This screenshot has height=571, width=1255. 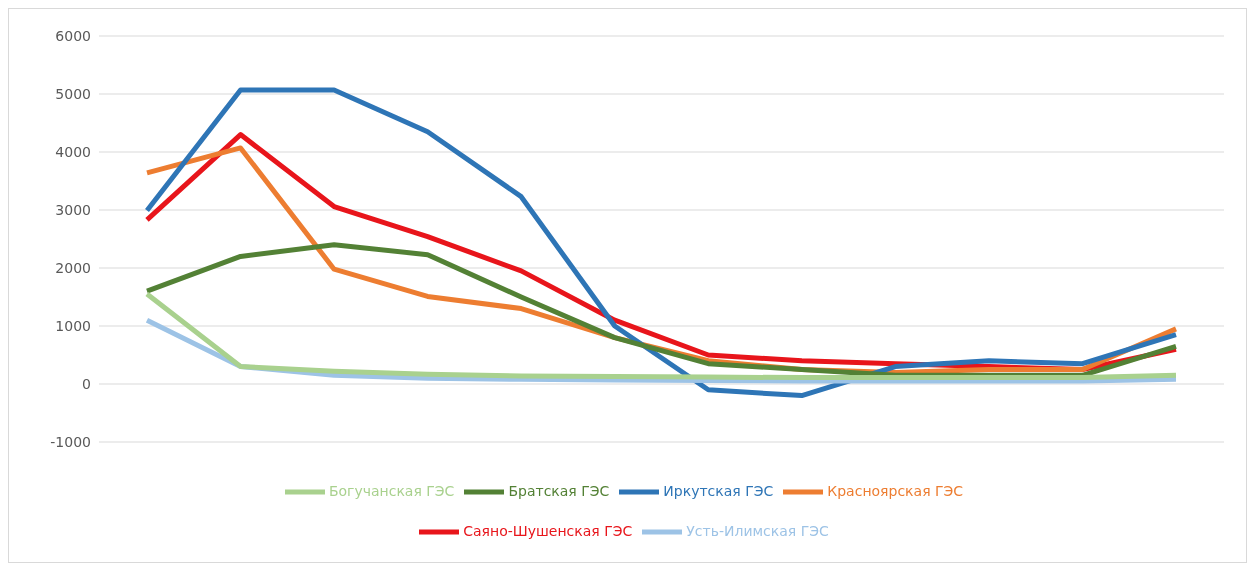 What do you see at coordinates (548, 531) in the screenshot?
I see `legend-label: Саяно-Шушенская ГЭС` at bounding box center [548, 531].